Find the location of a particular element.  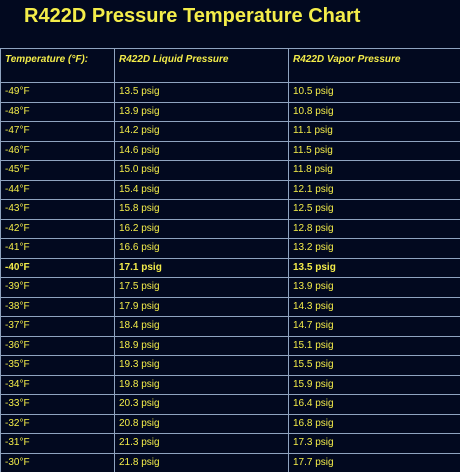

liquid-pressure-cell: 16.2 psig is located at coordinates (201, 228).